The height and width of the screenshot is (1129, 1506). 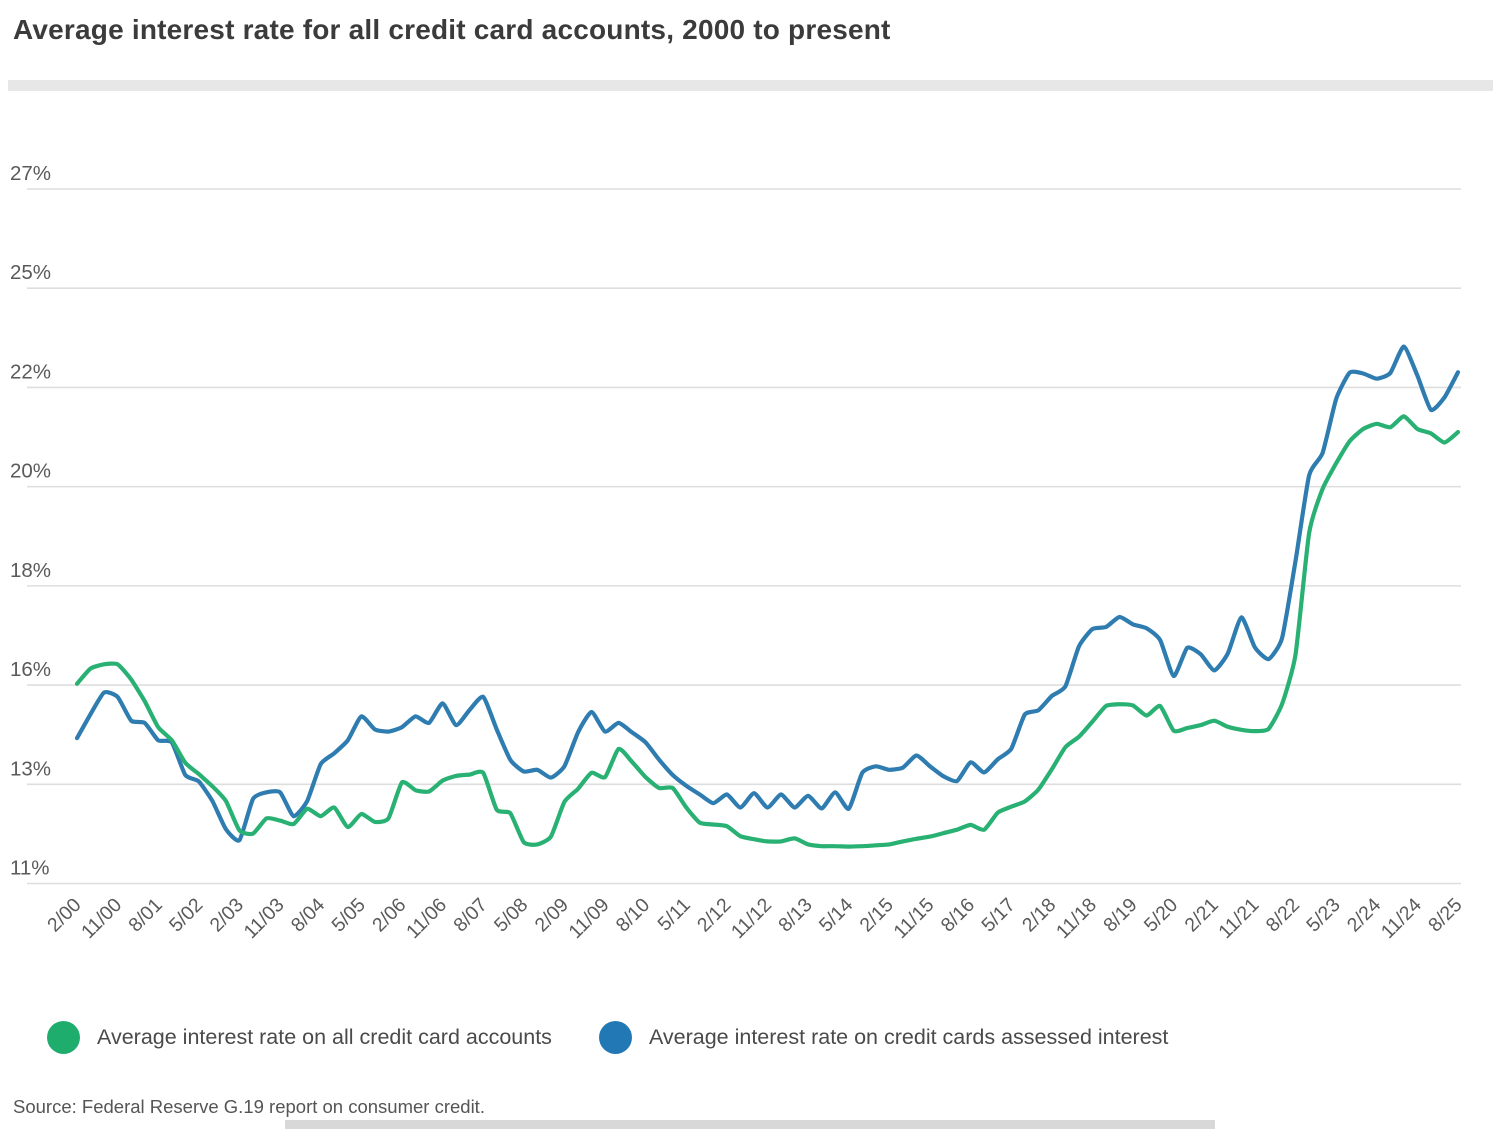 What do you see at coordinates (30, 371) in the screenshot?
I see `y-axis-tick-label: 22%` at bounding box center [30, 371].